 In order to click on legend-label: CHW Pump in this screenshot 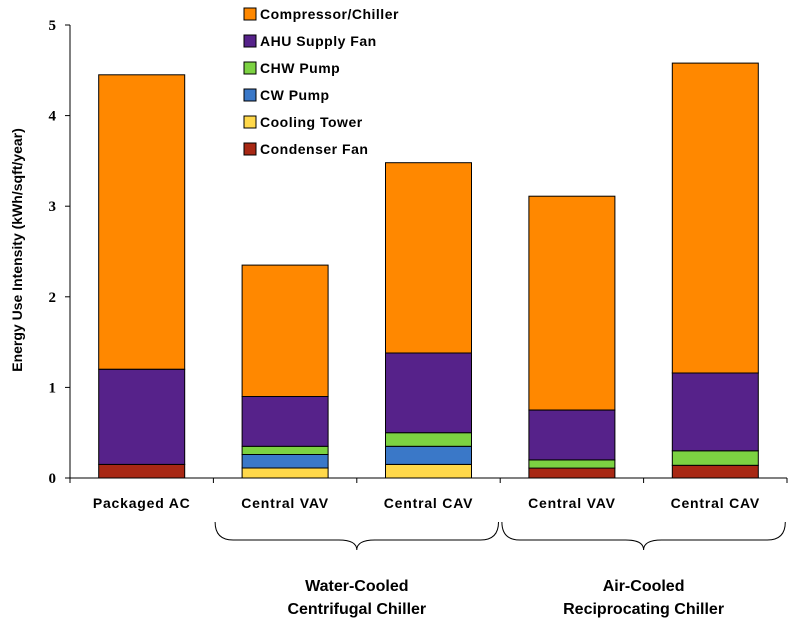, I will do `click(300, 68)`.